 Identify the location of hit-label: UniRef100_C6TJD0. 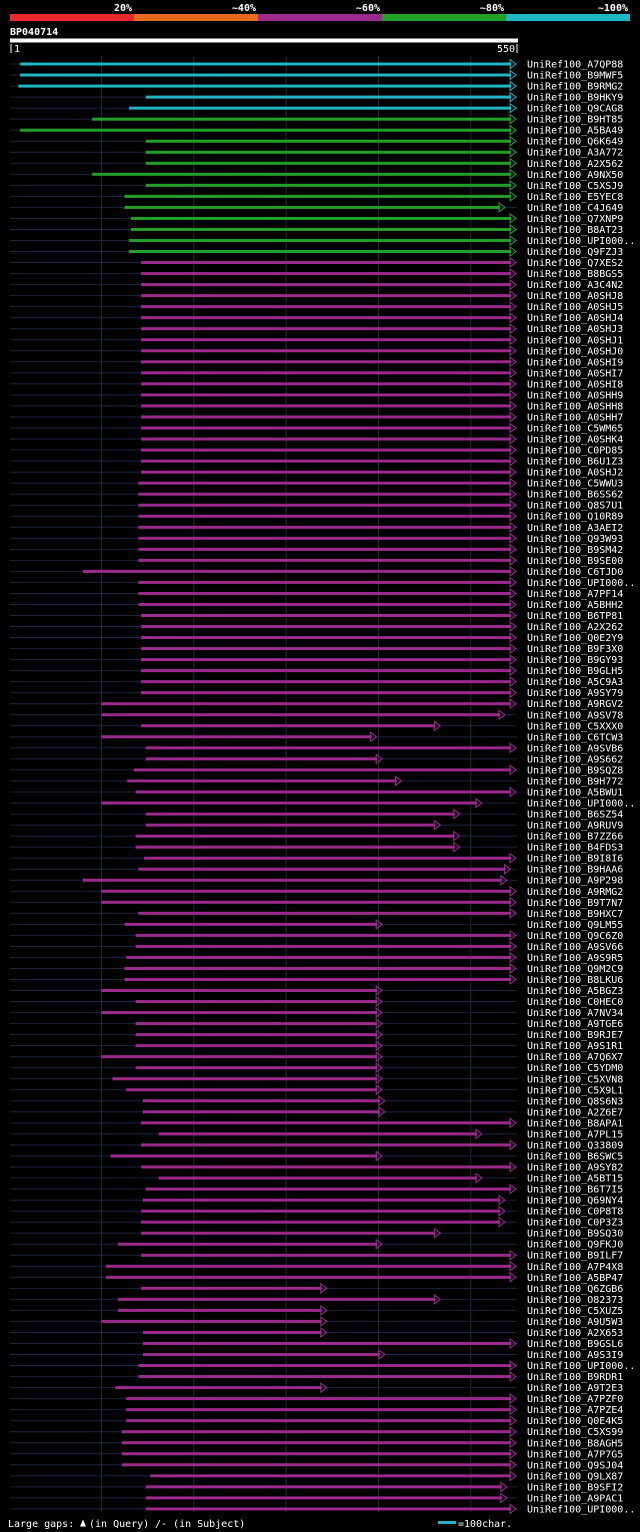
(575, 572).